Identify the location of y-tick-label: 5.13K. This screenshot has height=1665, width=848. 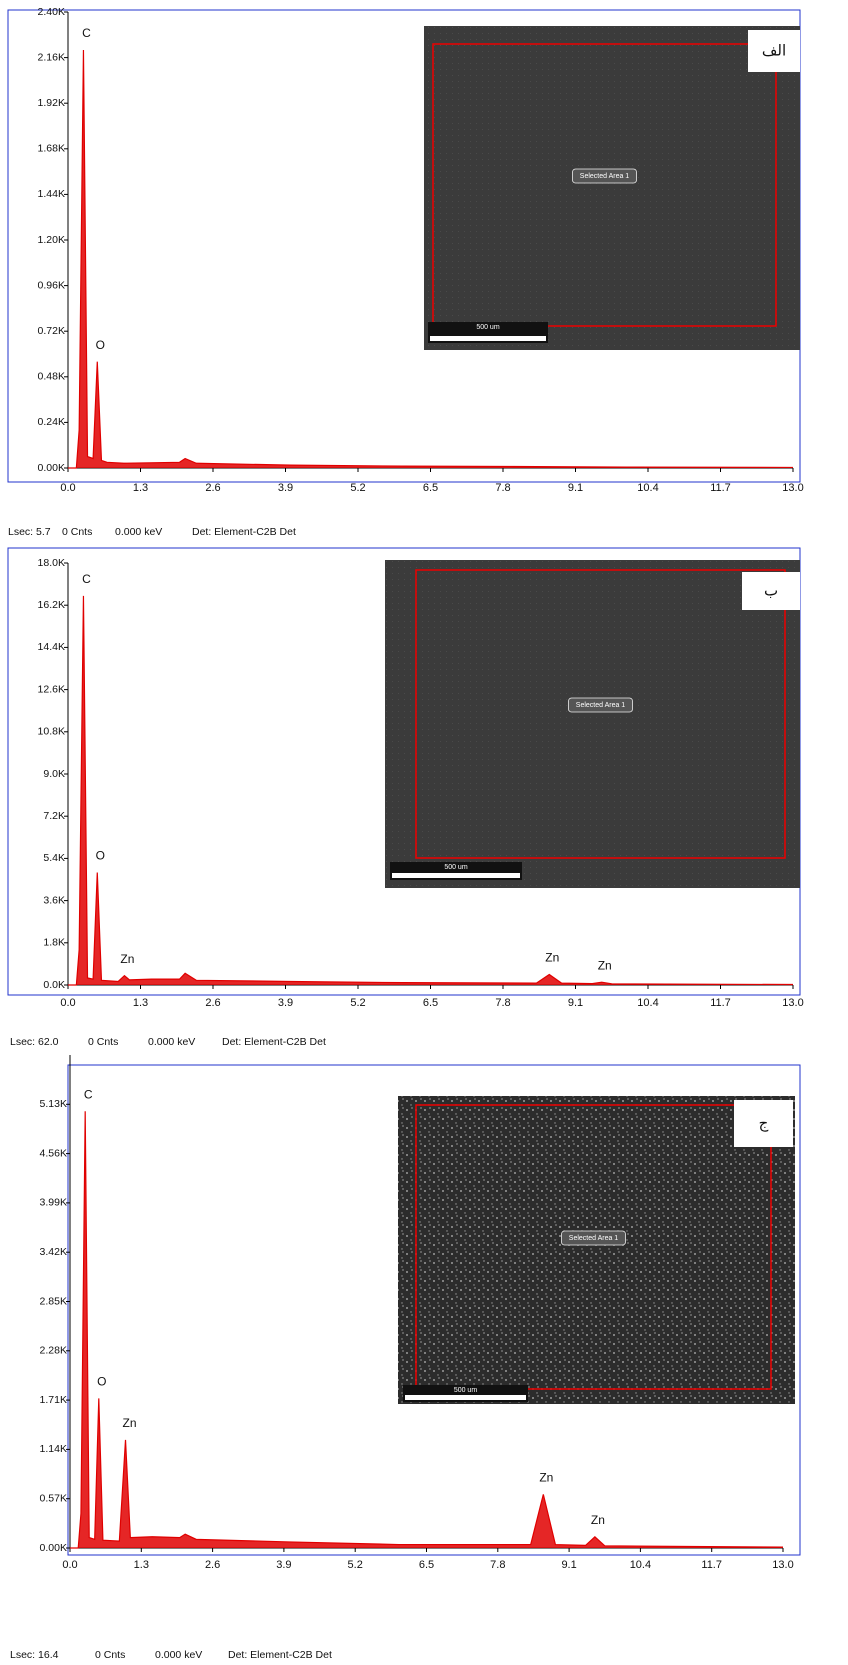
(53, 1104).